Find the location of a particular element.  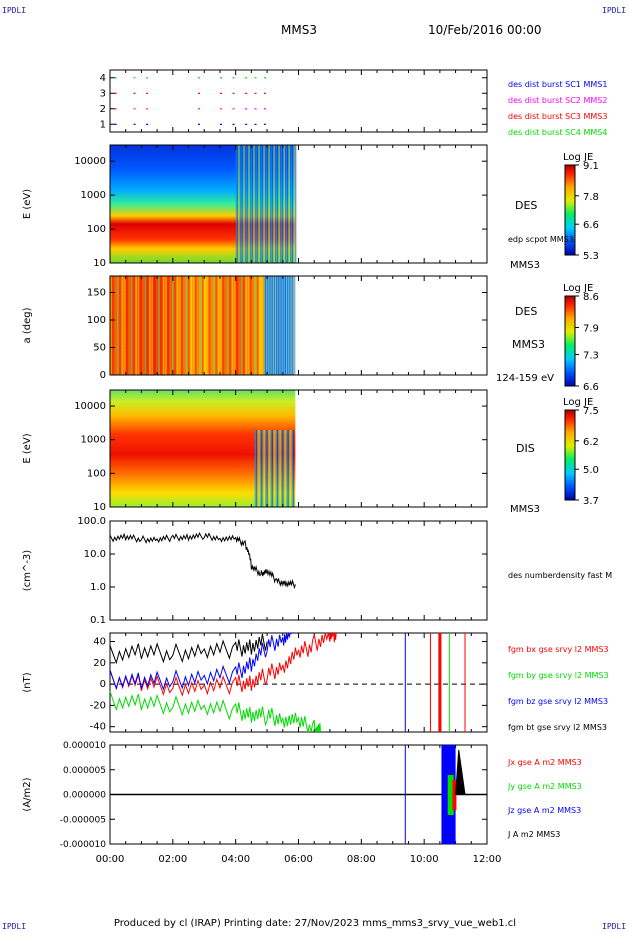

corner-label-top-left: IPDLI is located at coordinates (14, 10).